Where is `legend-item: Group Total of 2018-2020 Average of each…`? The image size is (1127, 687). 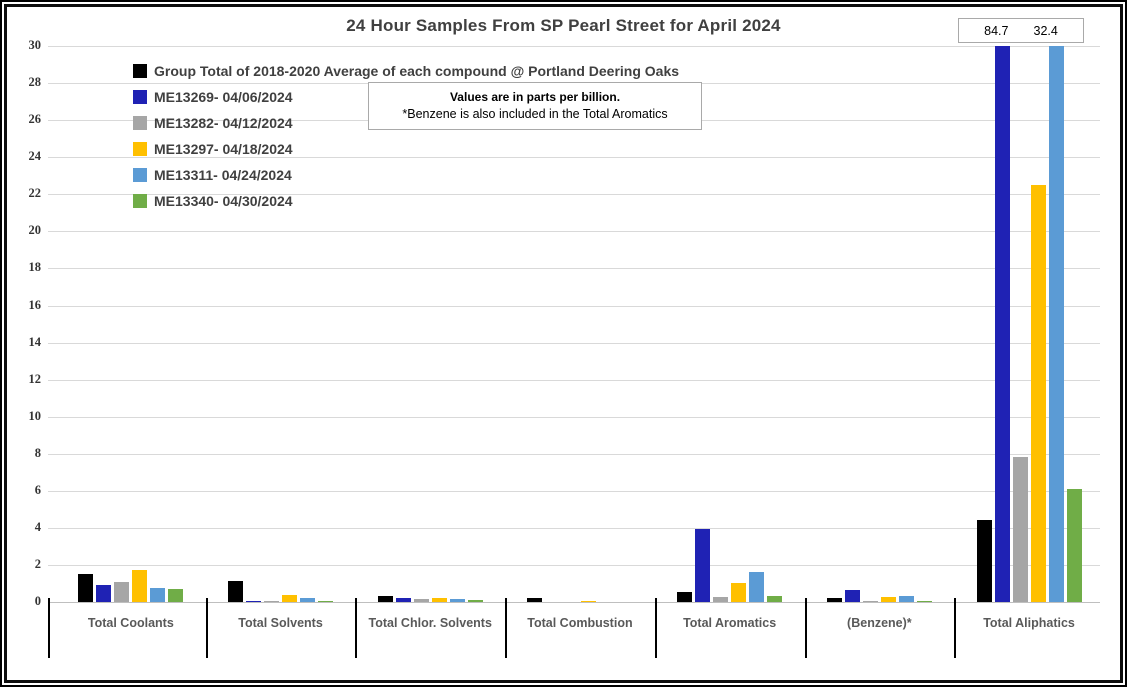
legend-item: Group Total of 2018-2020 Average of each… is located at coordinates (406, 71).